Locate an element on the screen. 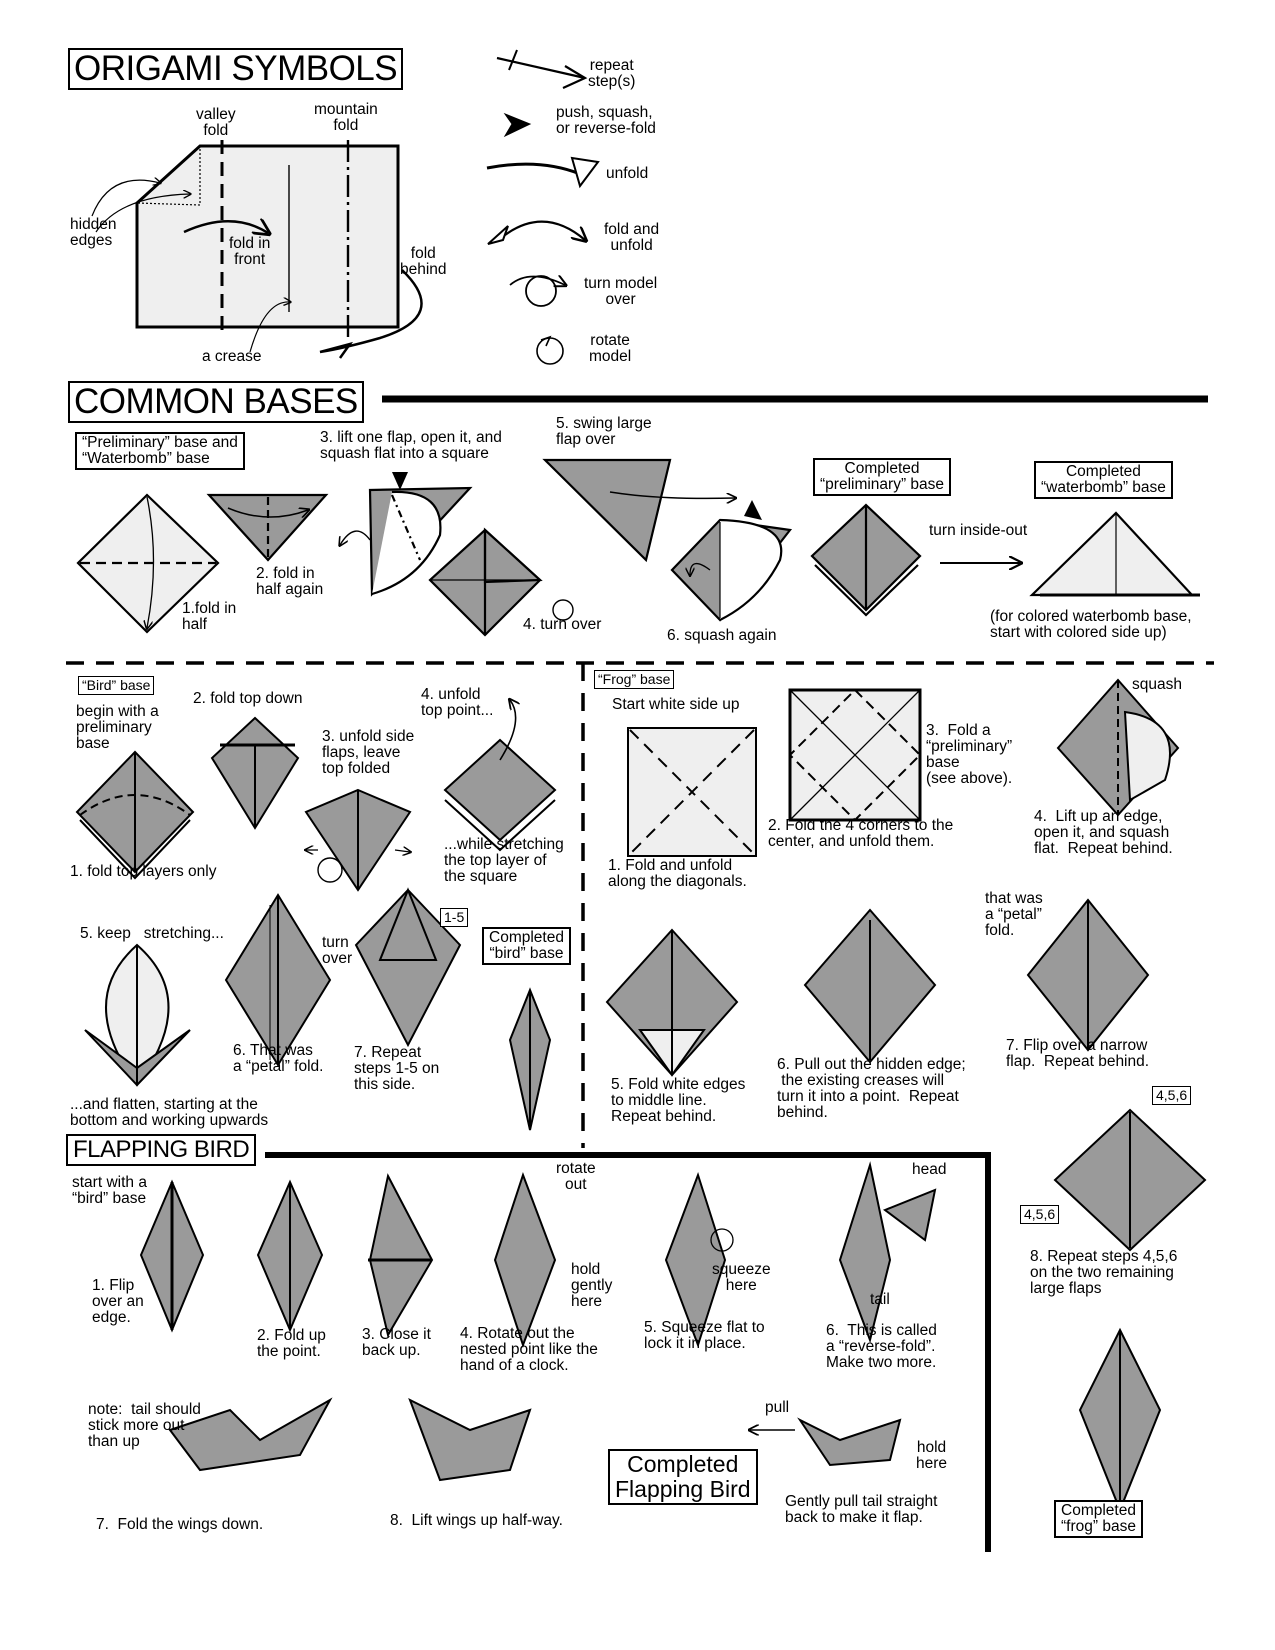  completed-flapping-bird-box: Completed Flapping Bird is located at coordinates (683, 1477).